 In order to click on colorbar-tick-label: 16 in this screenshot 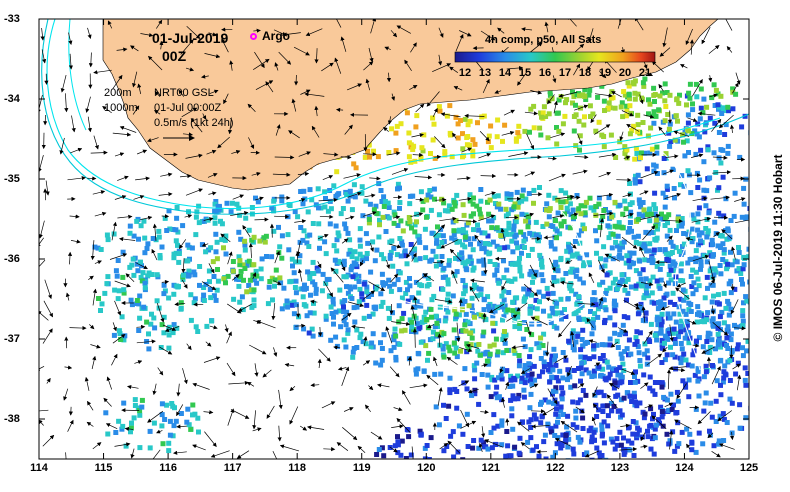, I will do `click(545, 73)`.